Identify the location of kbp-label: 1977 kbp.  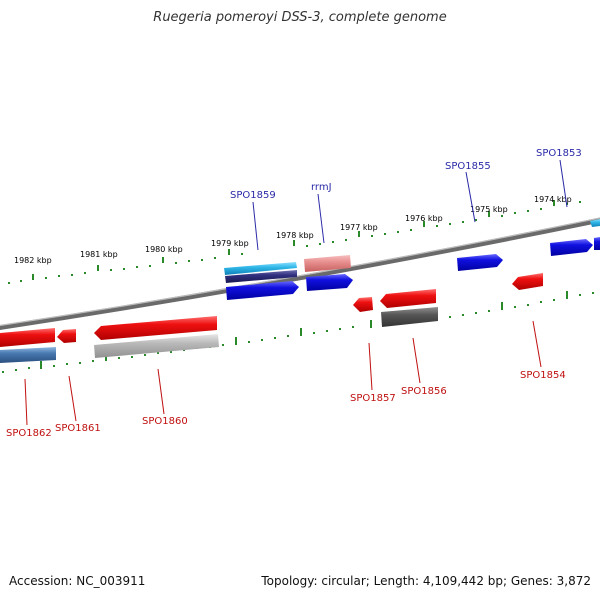
(359, 227).